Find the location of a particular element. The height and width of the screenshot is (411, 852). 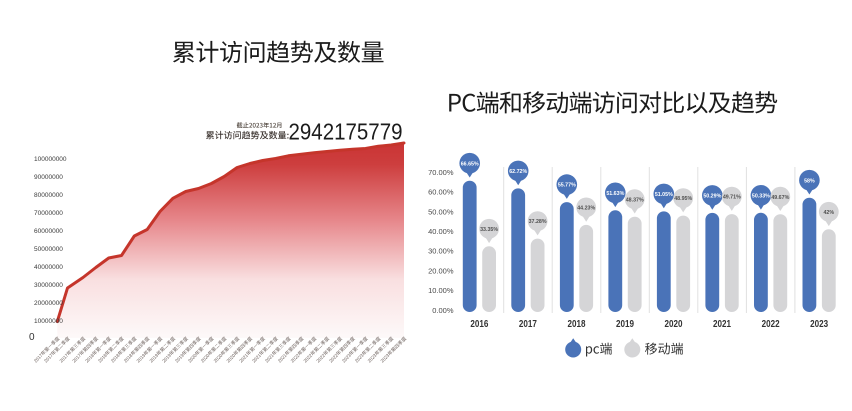

svg-text: 10.00% is located at coordinates (441, 290).